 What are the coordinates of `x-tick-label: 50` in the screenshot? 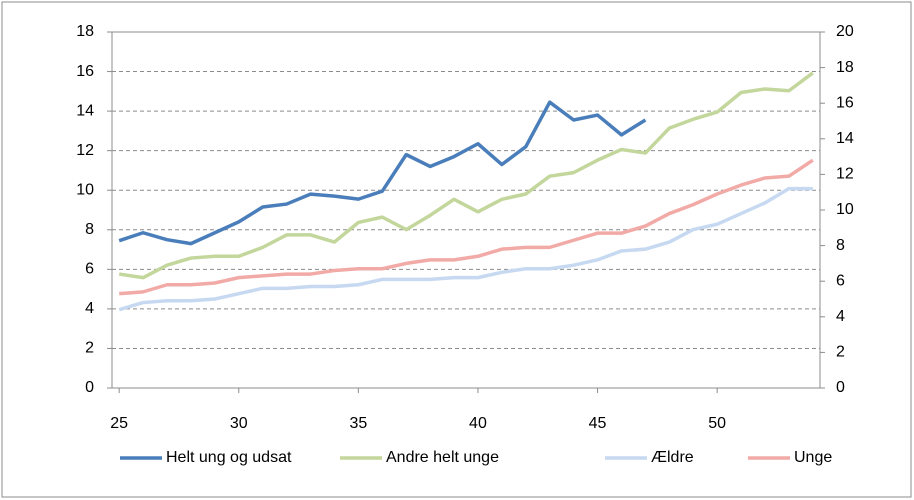 It's located at (717, 423).